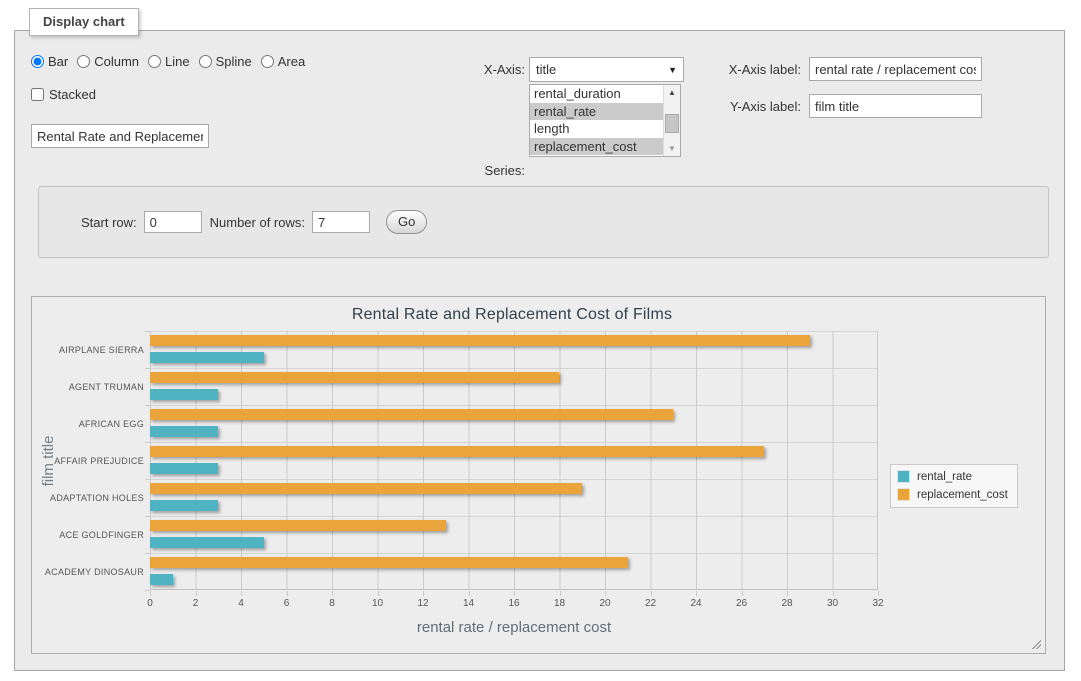  Describe the element at coordinates (109, 222) in the screenshot. I see `start-row-label: Start row:` at that location.